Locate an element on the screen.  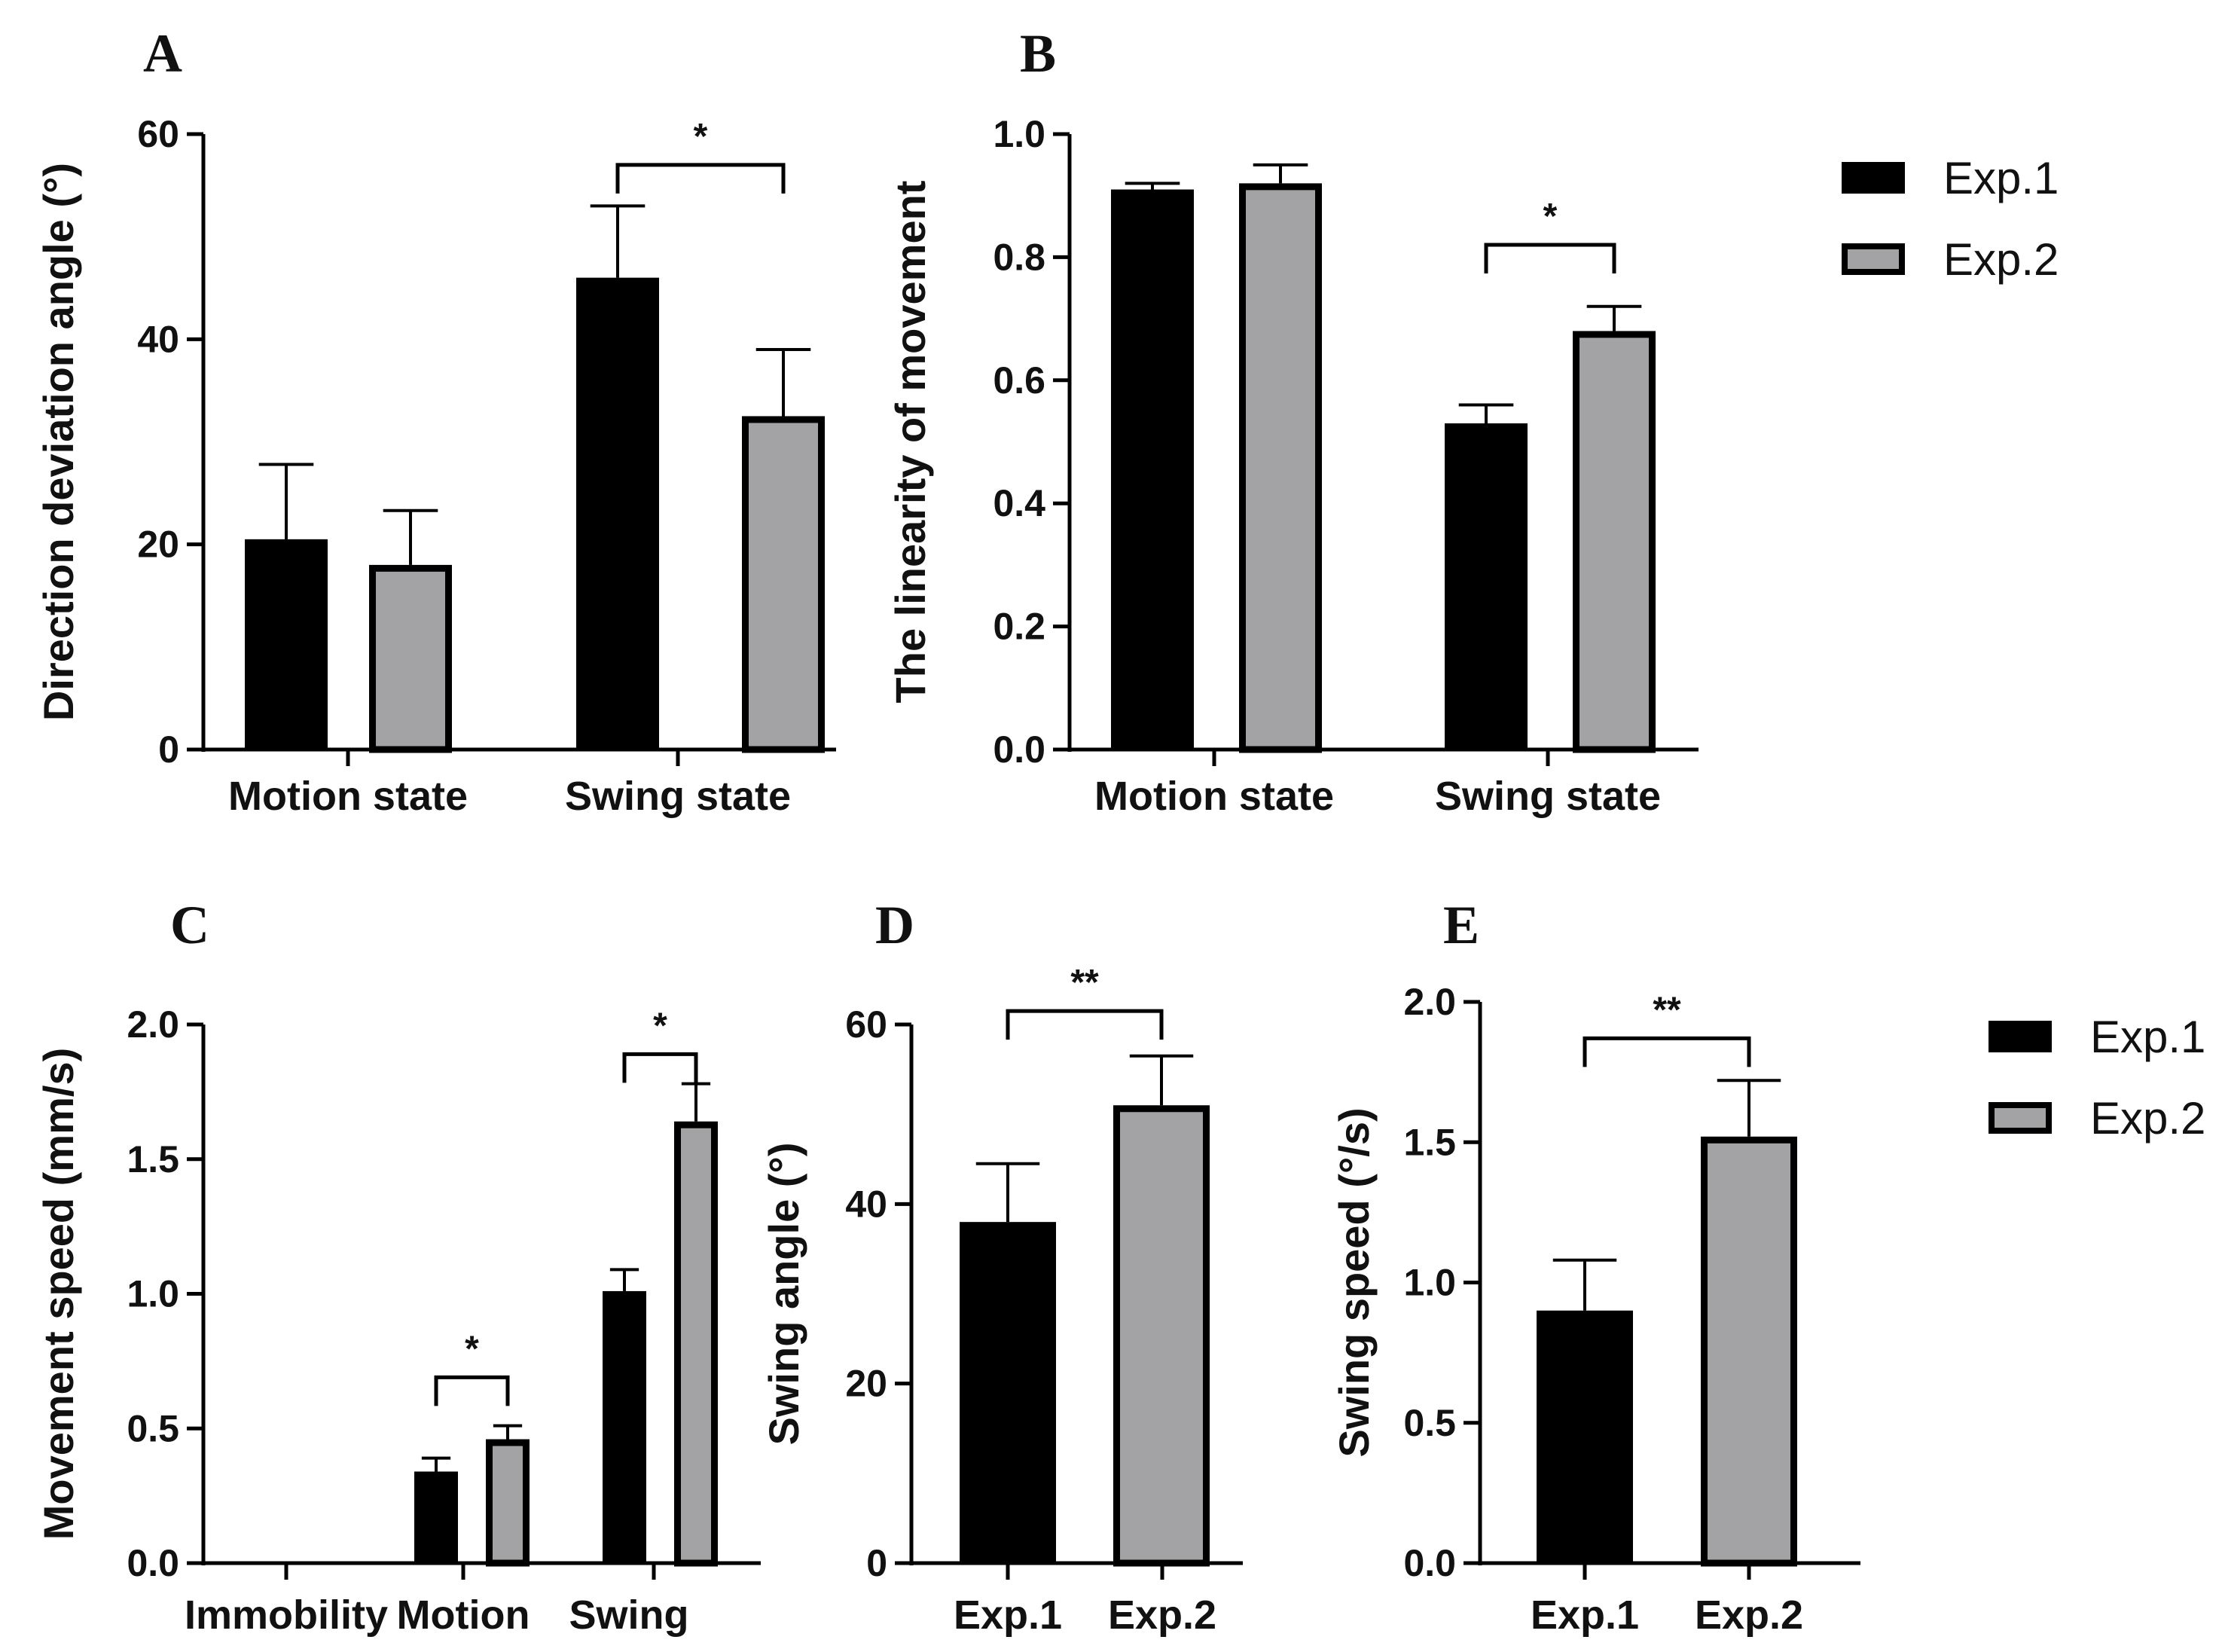
panel-label: D is located at coordinates (894, 925).